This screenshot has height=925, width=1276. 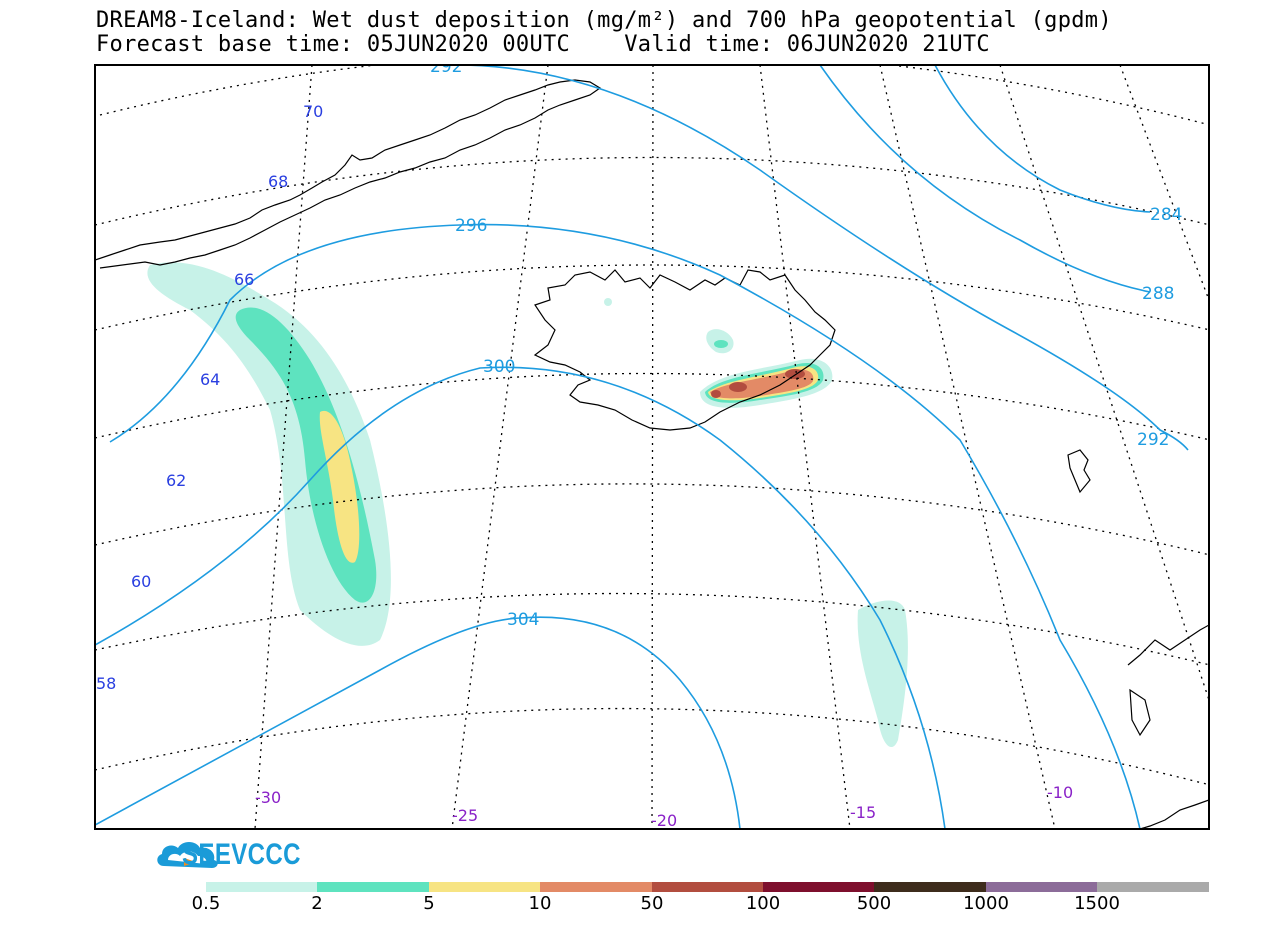 I want to click on scotland-islands, so click(x=1140, y=712).